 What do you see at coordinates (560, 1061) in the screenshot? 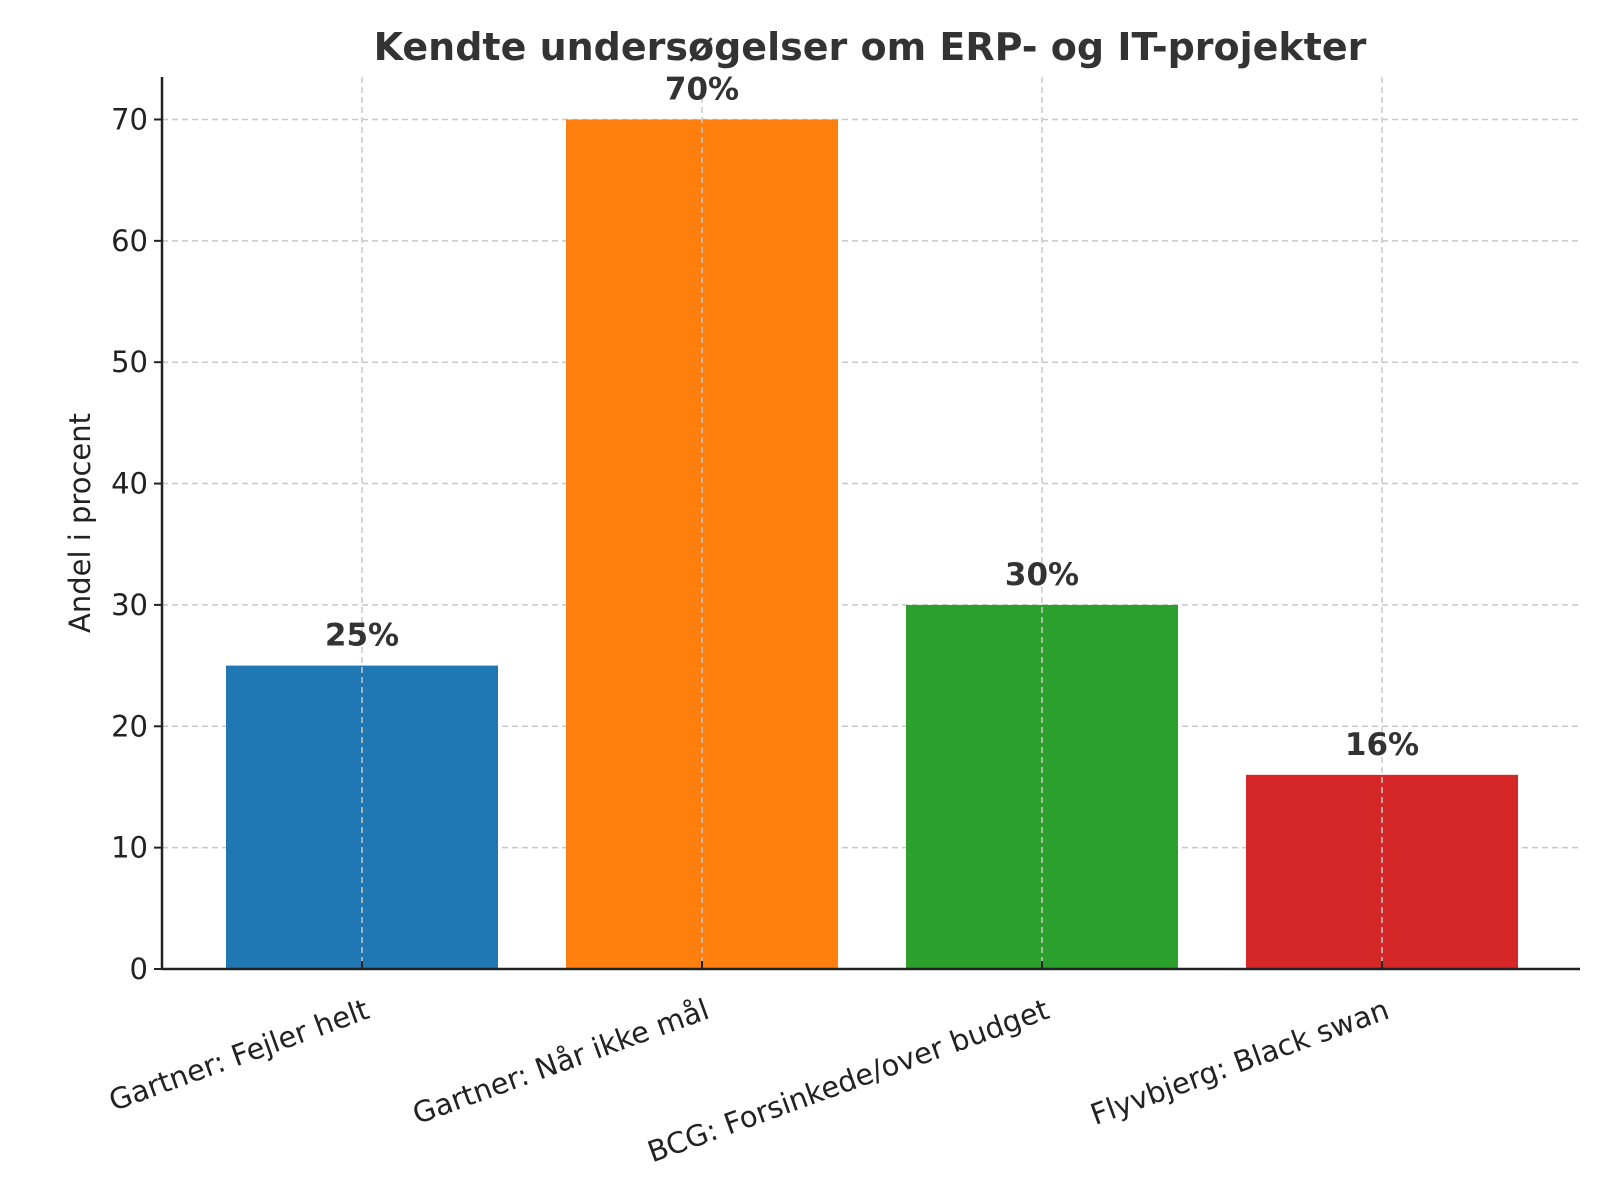
I see `x-tick-label: Gartner: Når ikke mål` at bounding box center [560, 1061].